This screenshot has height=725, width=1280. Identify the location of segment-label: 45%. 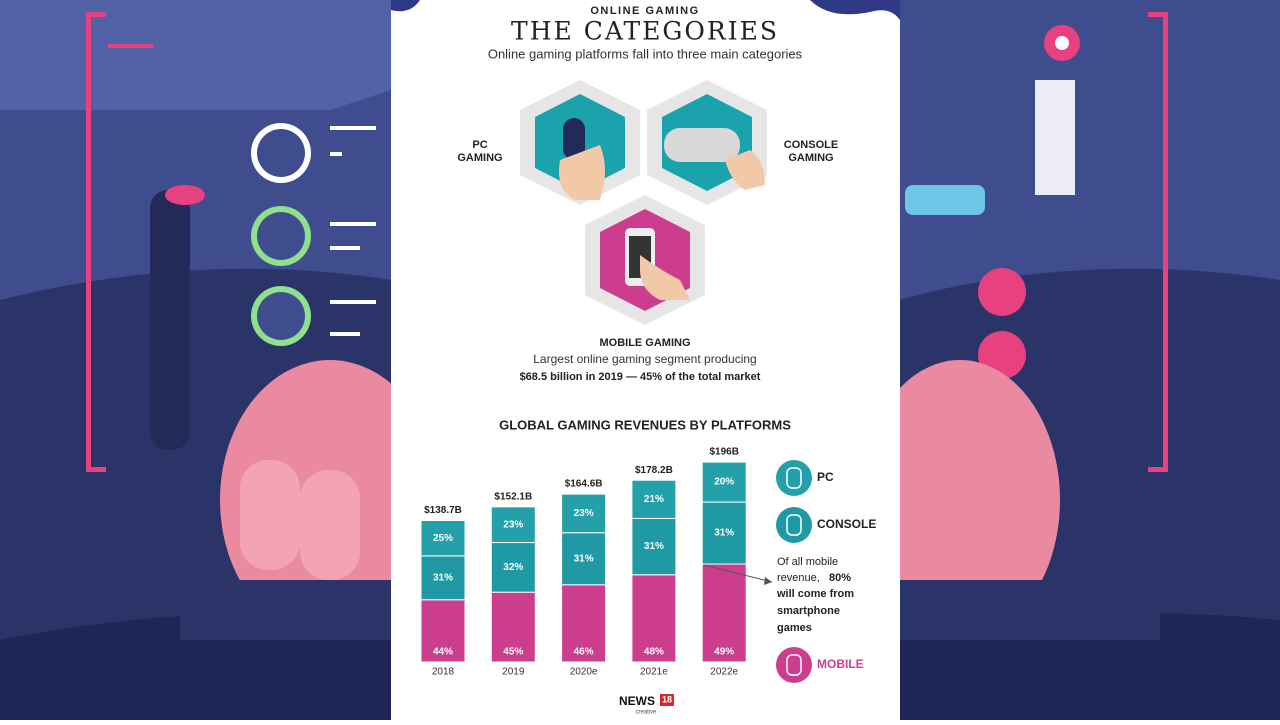
(513, 652).